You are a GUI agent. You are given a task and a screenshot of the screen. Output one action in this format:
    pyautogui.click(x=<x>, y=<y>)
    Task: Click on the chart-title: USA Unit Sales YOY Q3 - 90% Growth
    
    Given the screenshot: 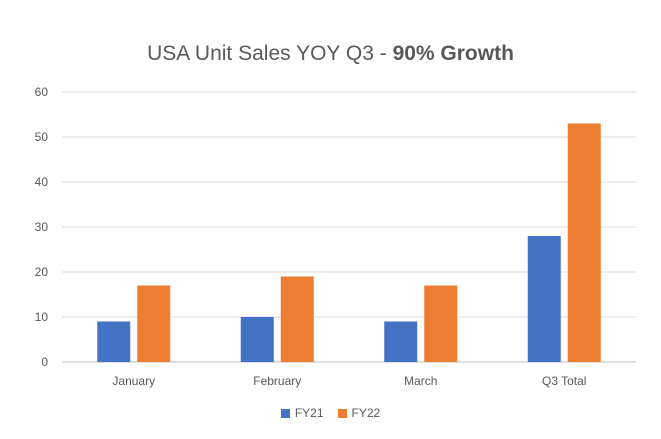 What is the action you would take?
    pyautogui.click(x=330, y=54)
    